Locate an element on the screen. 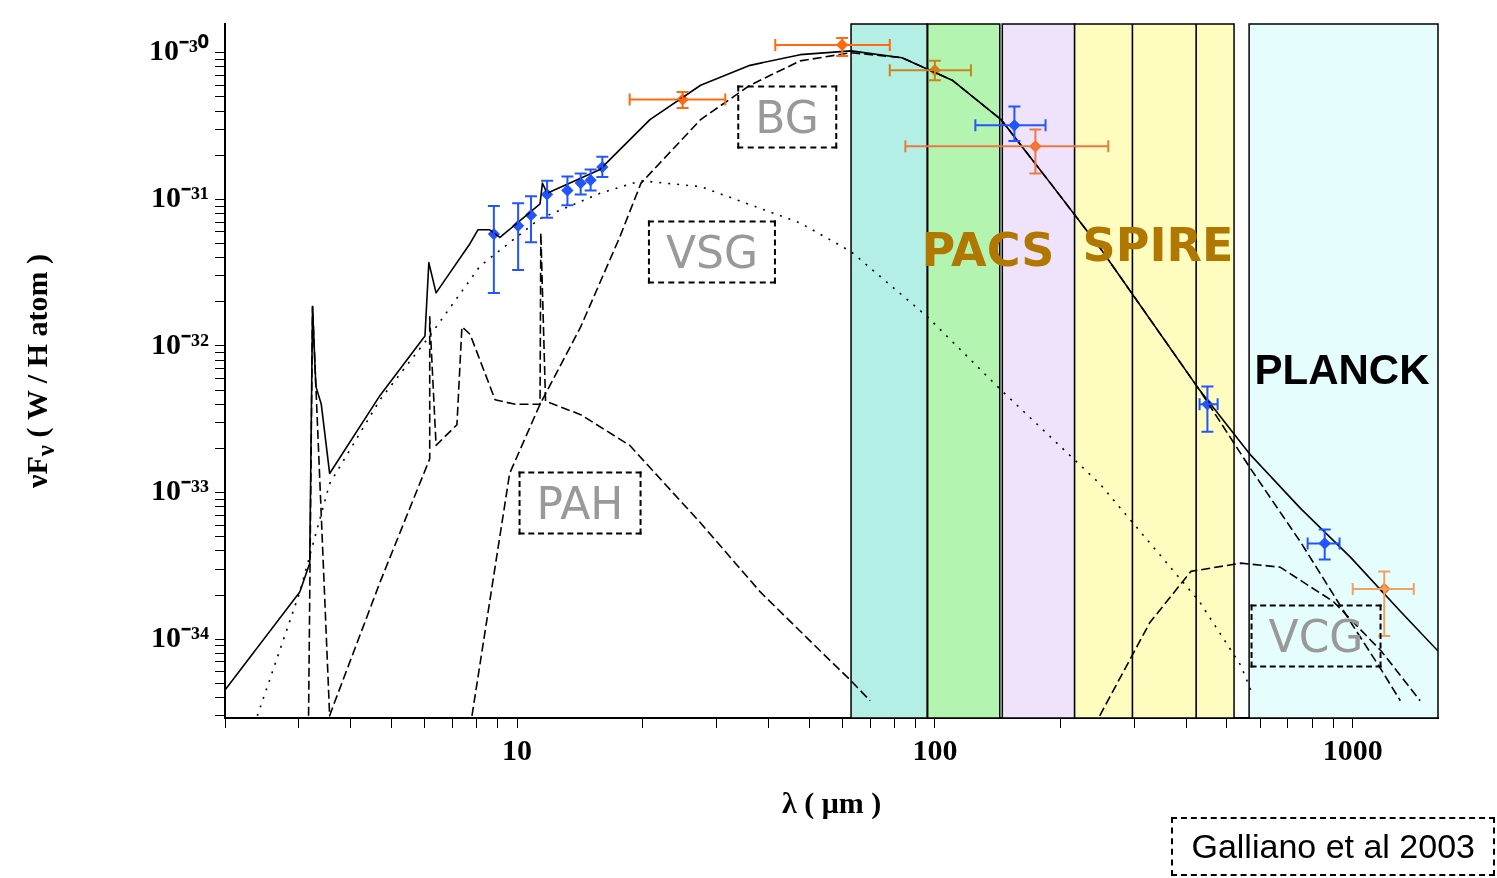 The width and height of the screenshot is (1497, 878). x-axis-title: λ ( μm ) is located at coordinates (832, 803).